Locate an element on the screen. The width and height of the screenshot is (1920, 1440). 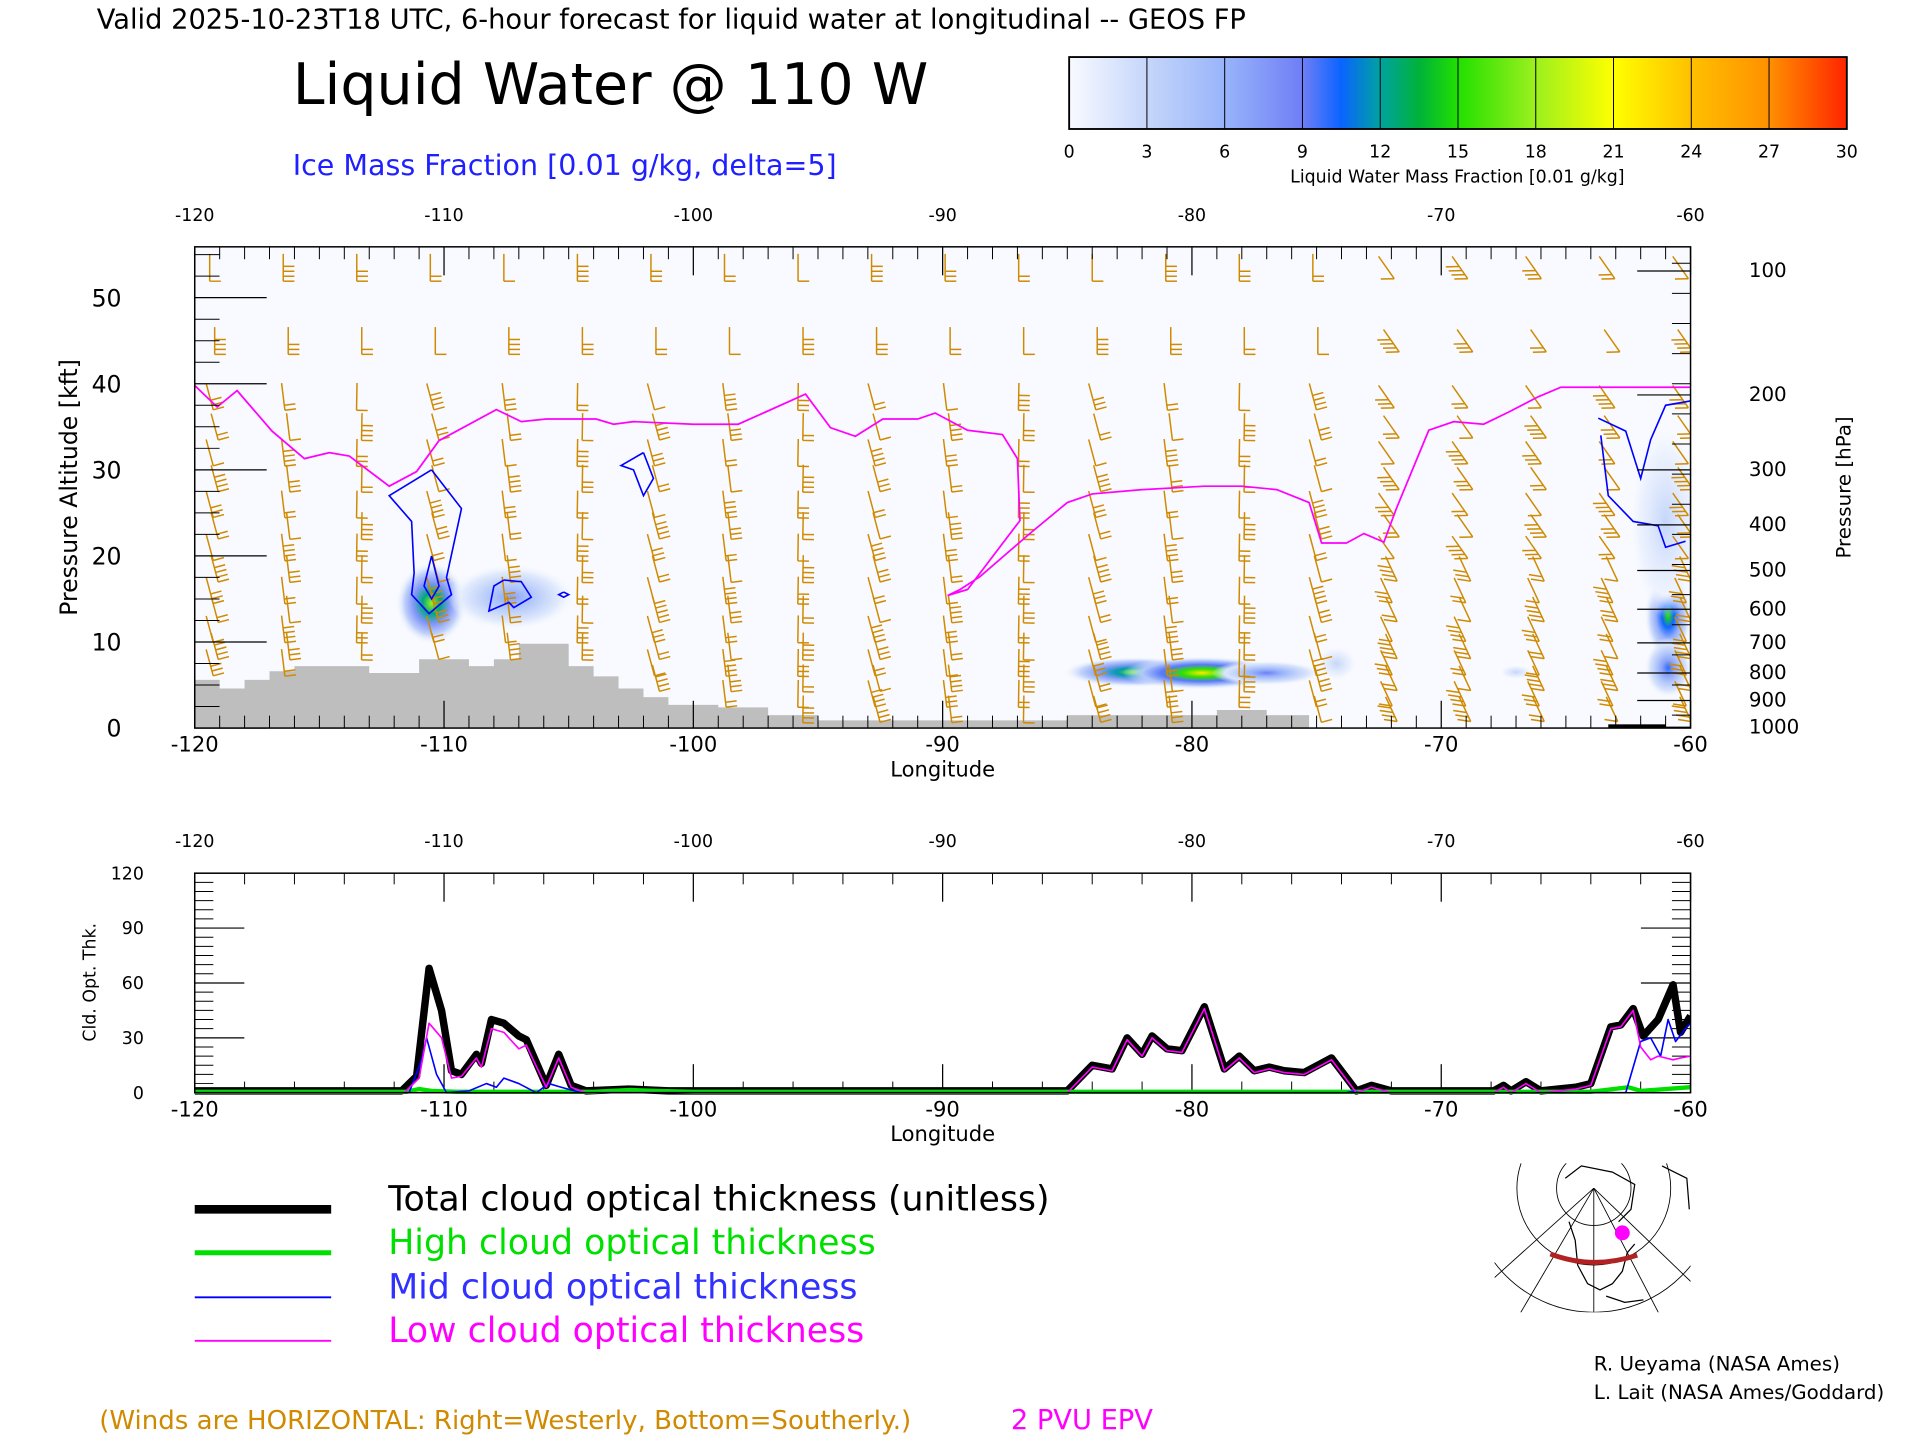
x-tick-label: -60 is located at coordinates (1690, 1108).